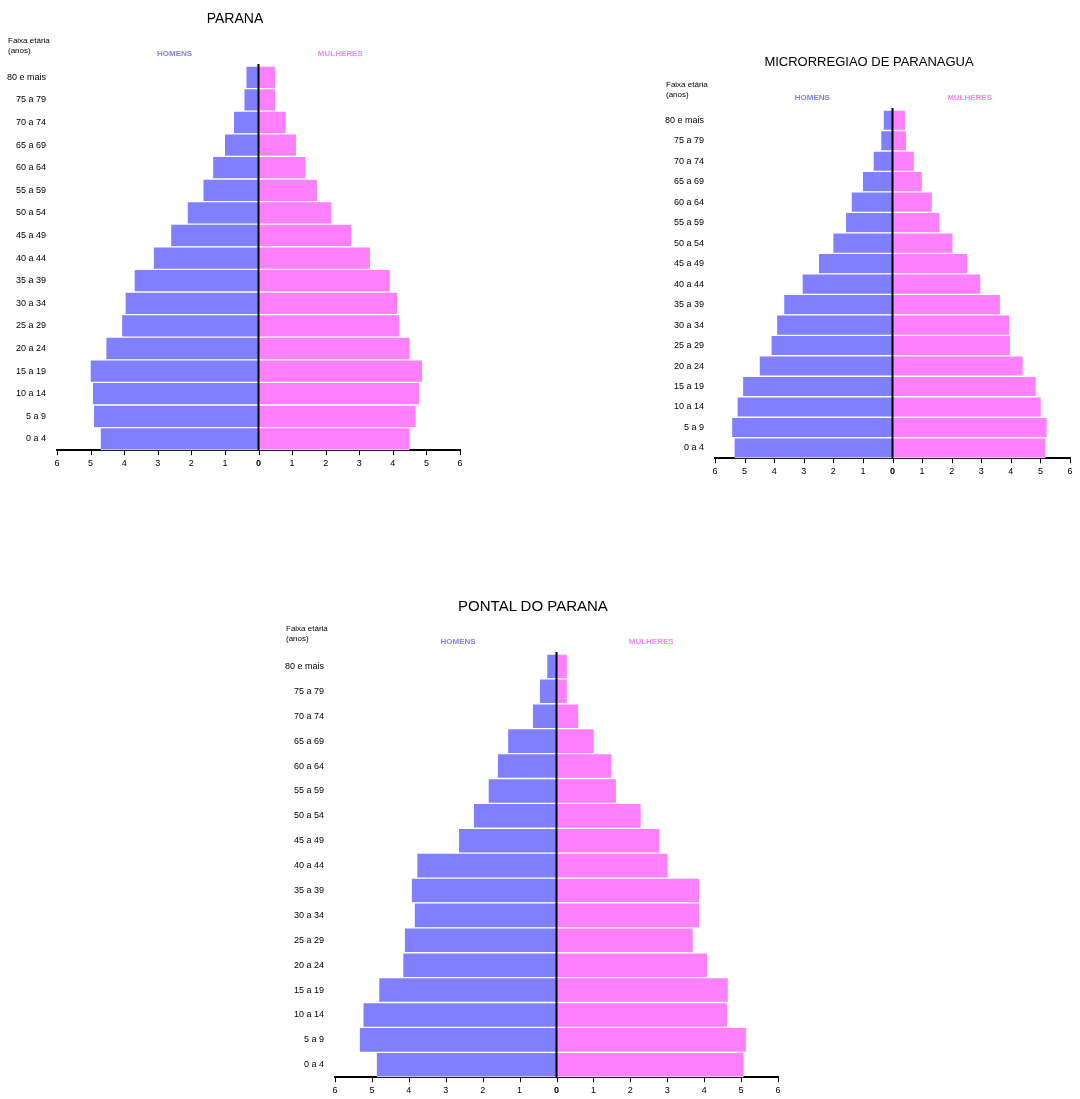  I want to click on chart-title: PONTAL DO PARANA, so click(533, 606).